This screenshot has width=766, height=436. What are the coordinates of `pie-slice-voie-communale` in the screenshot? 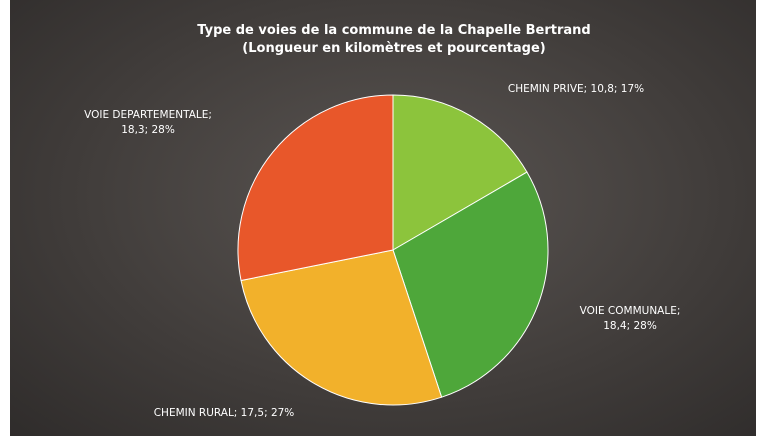 It's located at (470, 284).